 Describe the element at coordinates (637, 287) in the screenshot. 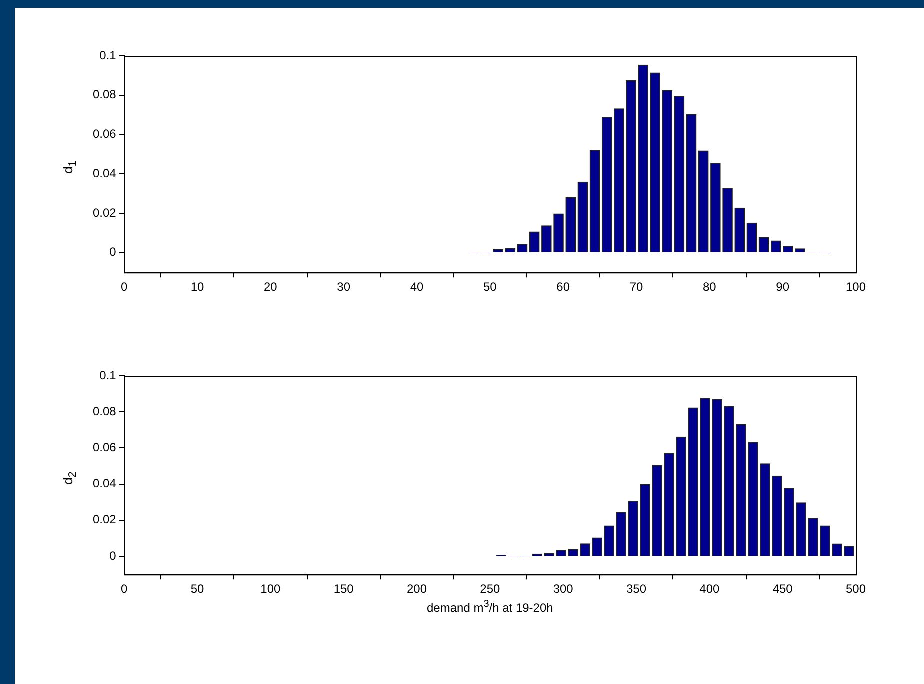

I see `x-tick-label: 70` at that location.